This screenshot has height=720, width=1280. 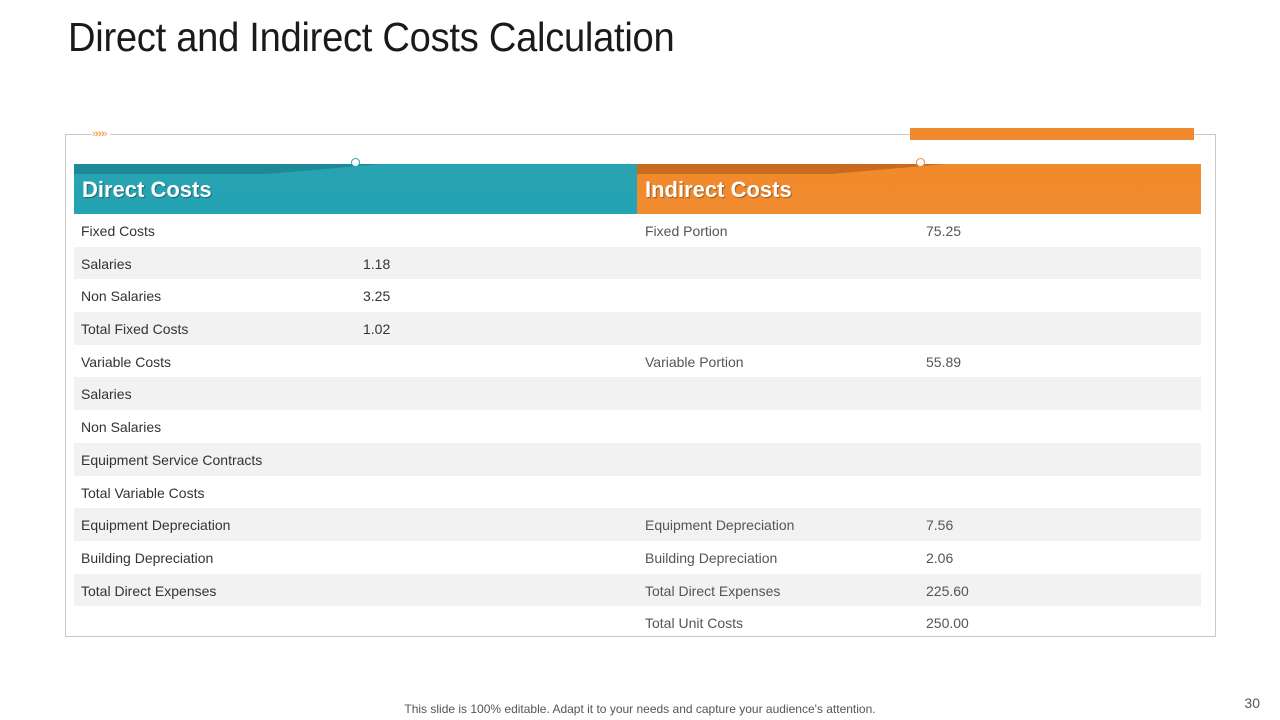 What do you see at coordinates (637, 394) in the screenshot?
I see `table-row: Salaries` at bounding box center [637, 394].